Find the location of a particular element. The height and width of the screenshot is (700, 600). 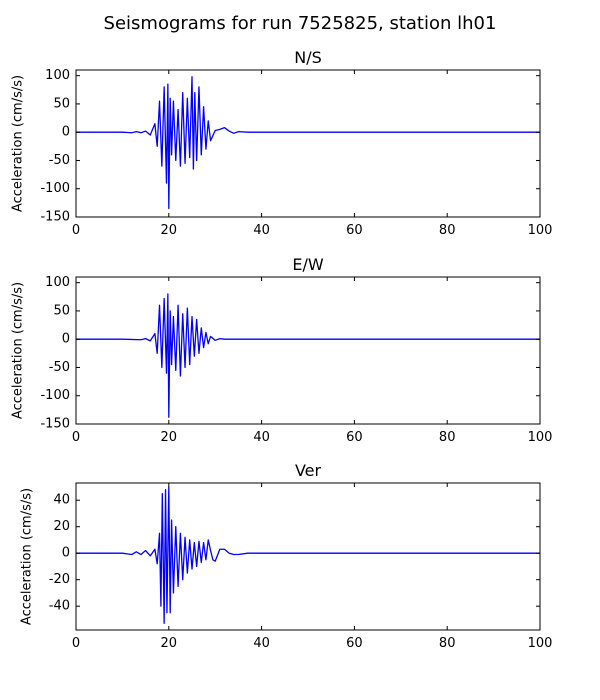

panel-ver-y-tick-label: 40 is located at coordinates (61, 500).